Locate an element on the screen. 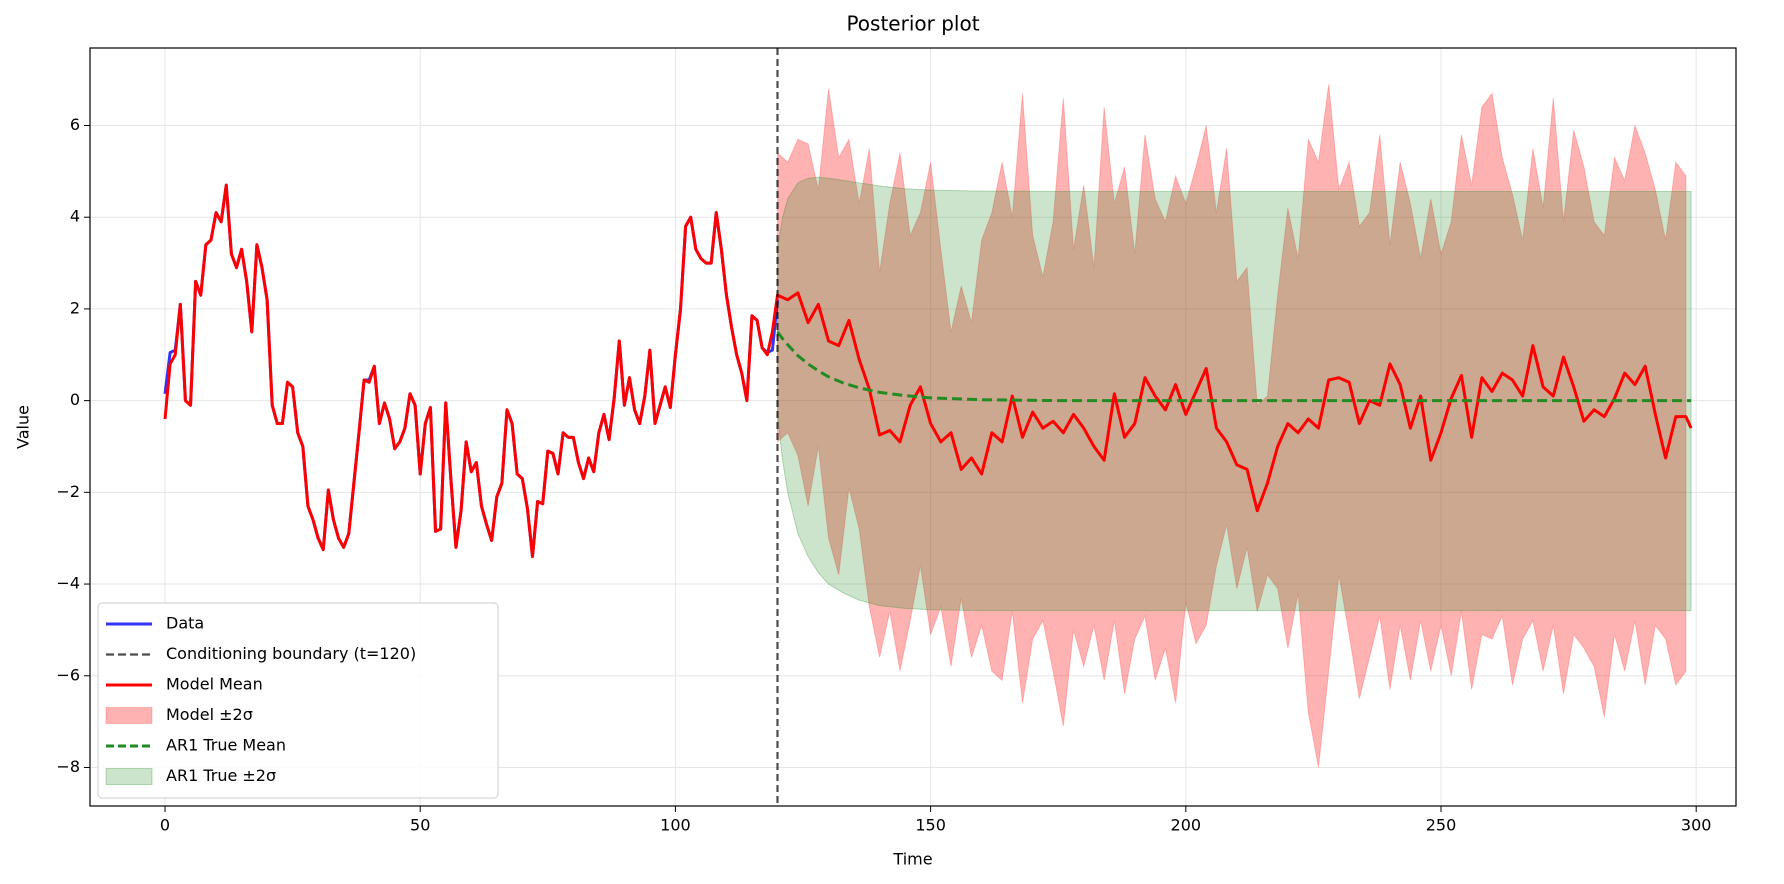 The width and height of the screenshot is (1784, 884). x-tick-label: 50 is located at coordinates (420, 825).